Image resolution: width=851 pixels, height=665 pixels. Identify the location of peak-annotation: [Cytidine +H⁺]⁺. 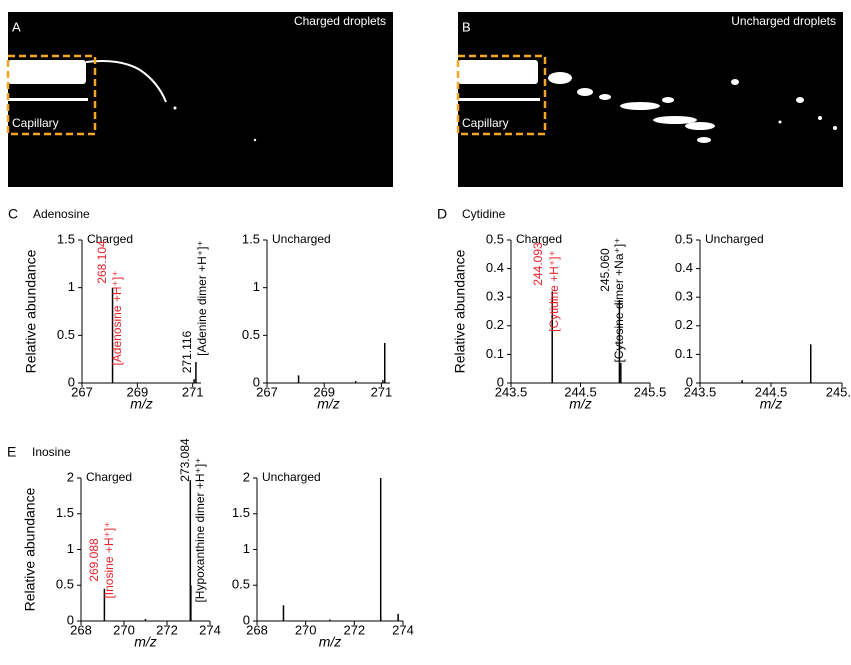
(554, 291).